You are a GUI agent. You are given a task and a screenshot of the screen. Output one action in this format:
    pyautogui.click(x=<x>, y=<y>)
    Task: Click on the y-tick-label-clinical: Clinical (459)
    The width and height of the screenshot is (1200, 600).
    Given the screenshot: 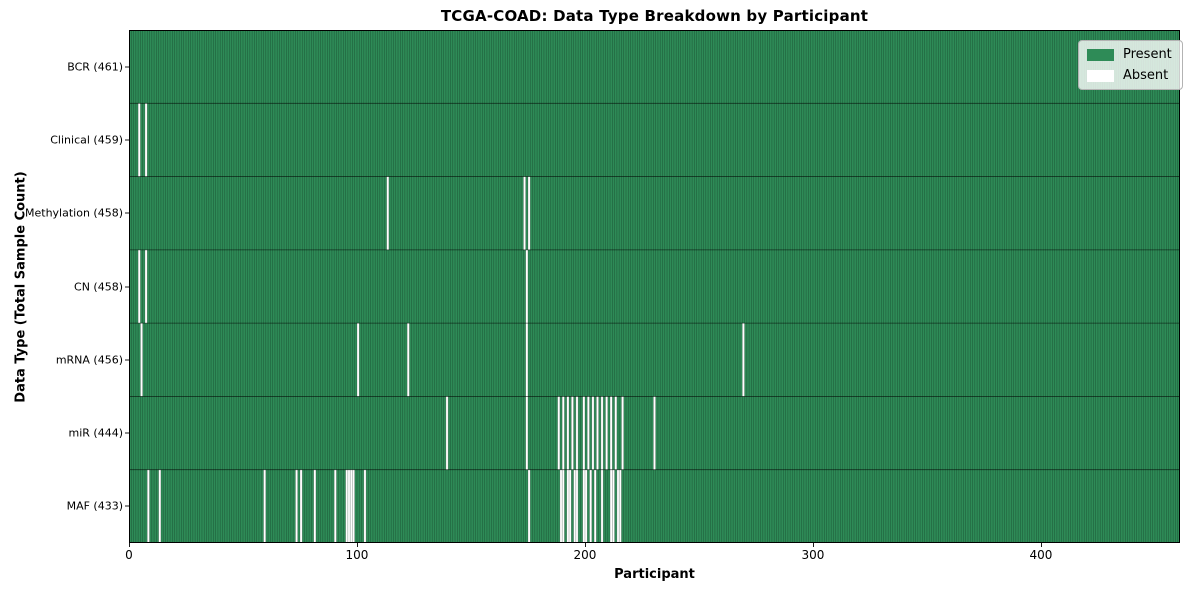 What is the action you would take?
    pyautogui.click(x=86, y=140)
    